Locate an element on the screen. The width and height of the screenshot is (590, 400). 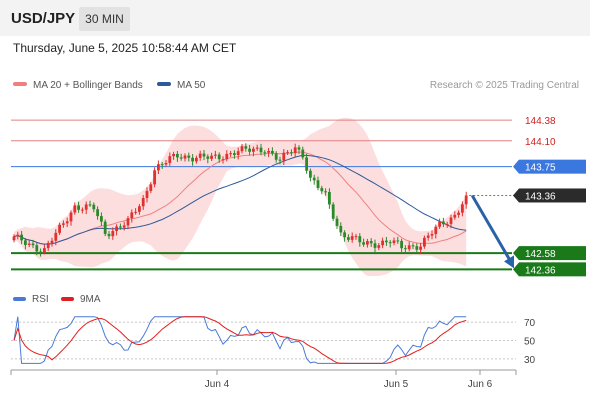
forecast-arrow-shaft is located at coordinates (491, 228).